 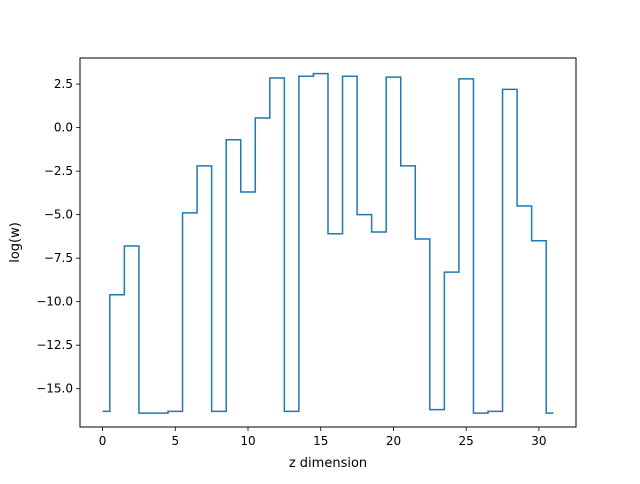 What do you see at coordinates (58, 215) in the screenshot?
I see `y-tick-label: −5.0` at bounding box center [58, 215].